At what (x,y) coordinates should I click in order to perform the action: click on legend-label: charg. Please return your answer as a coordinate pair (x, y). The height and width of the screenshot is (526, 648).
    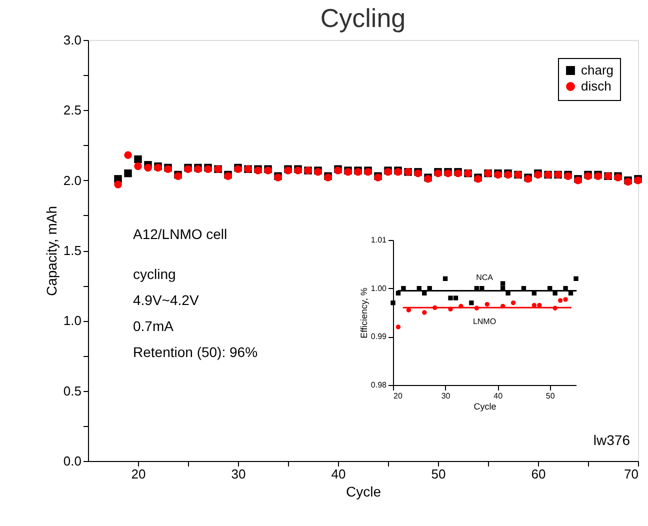
    Looking at the image, I should click on (597, 70).